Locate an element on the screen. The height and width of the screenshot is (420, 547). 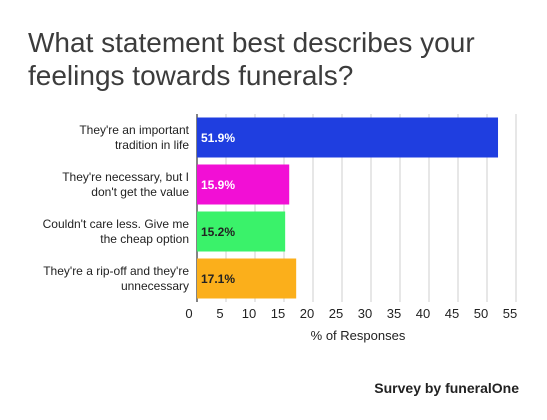
x-tick-label: 10 is located at coordinates (249, 313).